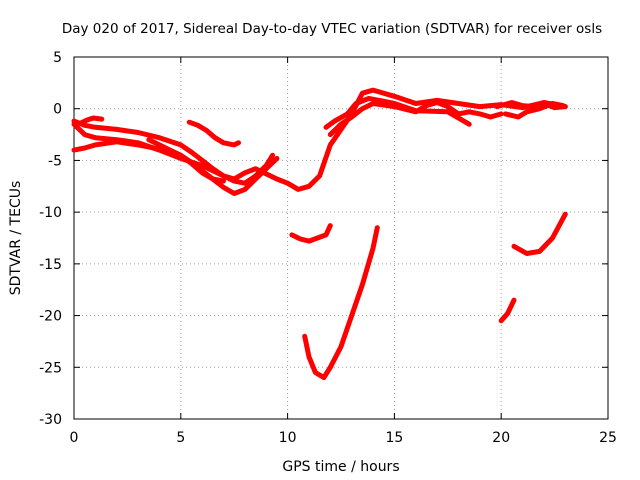  What do you see at coordinates (608, 438) in the screenshot?
I see `x-tick-label: 25` at bounding box center [608, 438].